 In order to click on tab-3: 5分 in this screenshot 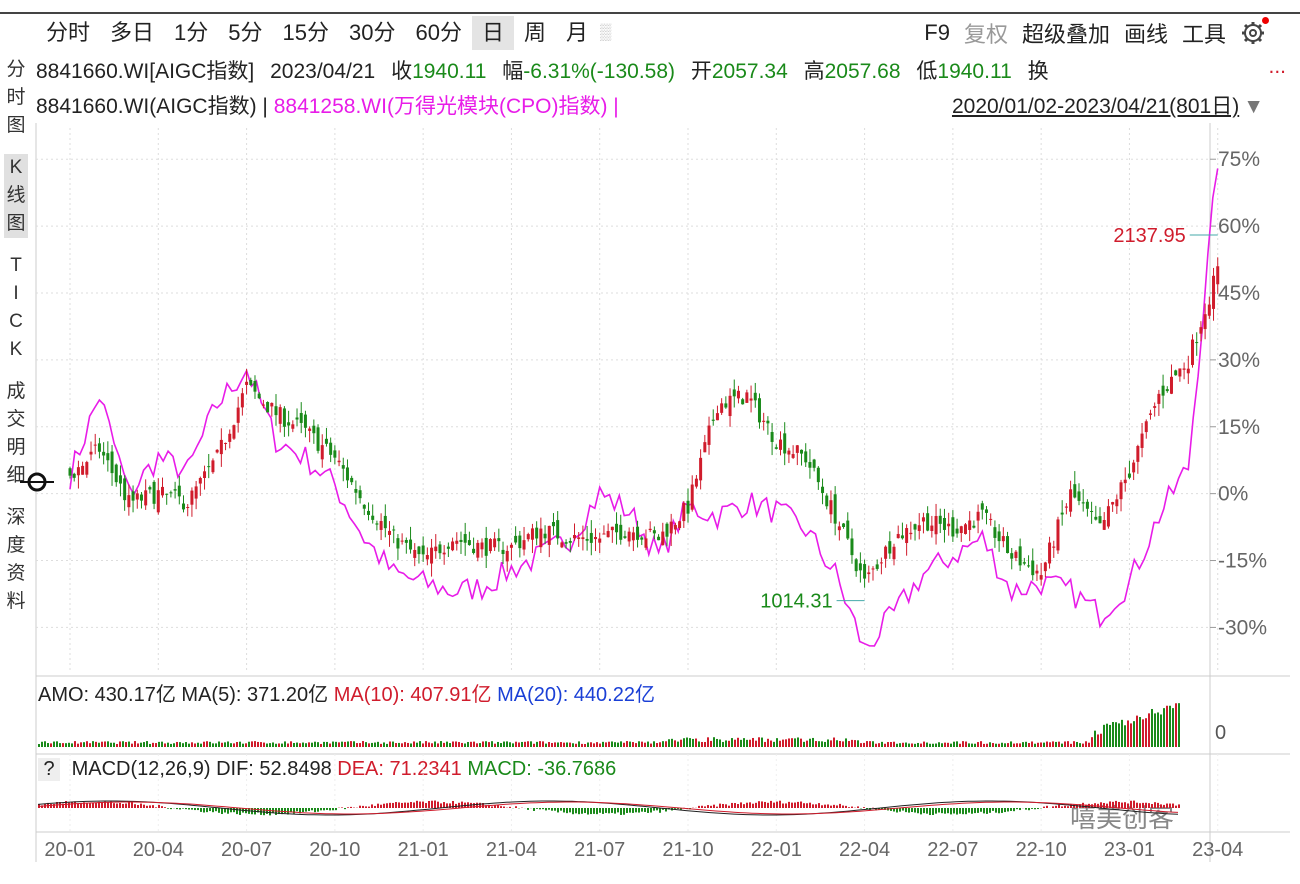, I will do `click(245, 32)`.